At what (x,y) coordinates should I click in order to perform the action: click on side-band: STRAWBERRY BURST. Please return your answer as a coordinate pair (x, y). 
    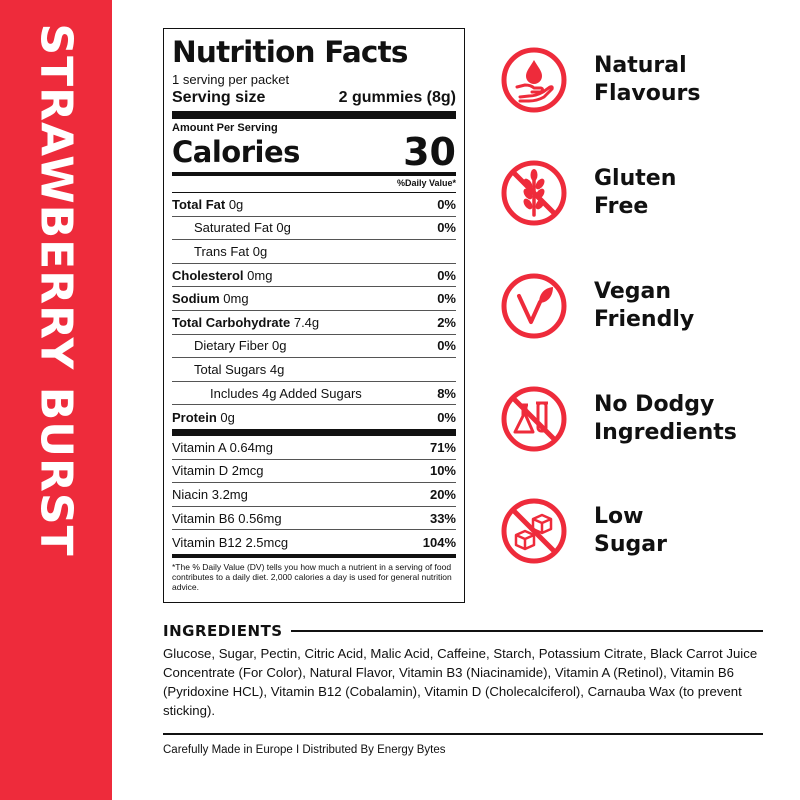
    Looking at the image, I should click on (56, 400).